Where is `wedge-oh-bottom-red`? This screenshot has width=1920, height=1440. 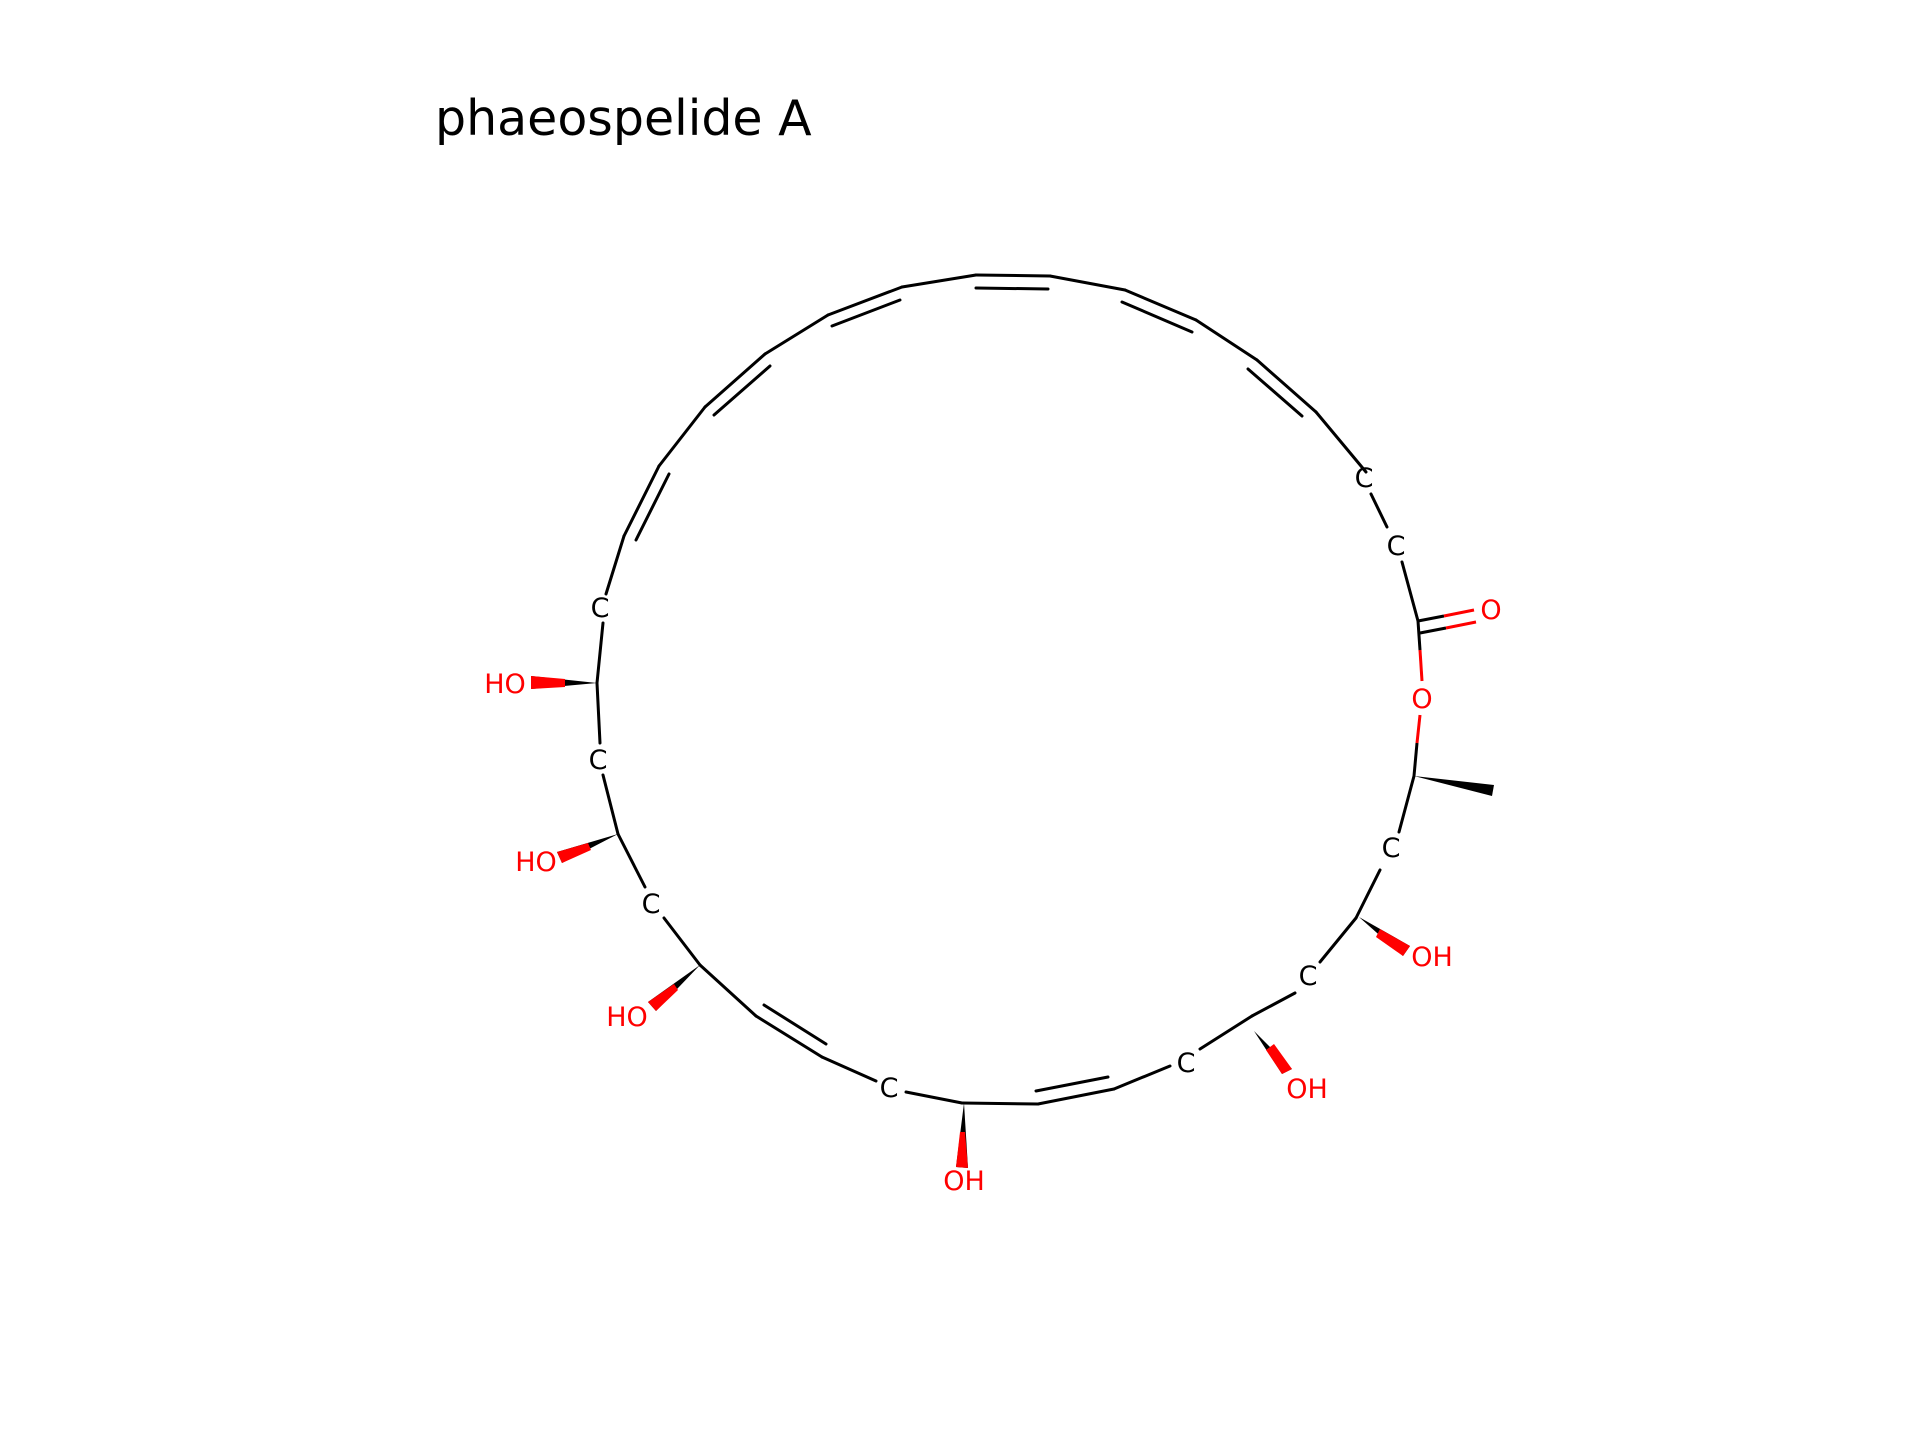
wedge-oh-bottom-red is located at coordinates (962, 1150).